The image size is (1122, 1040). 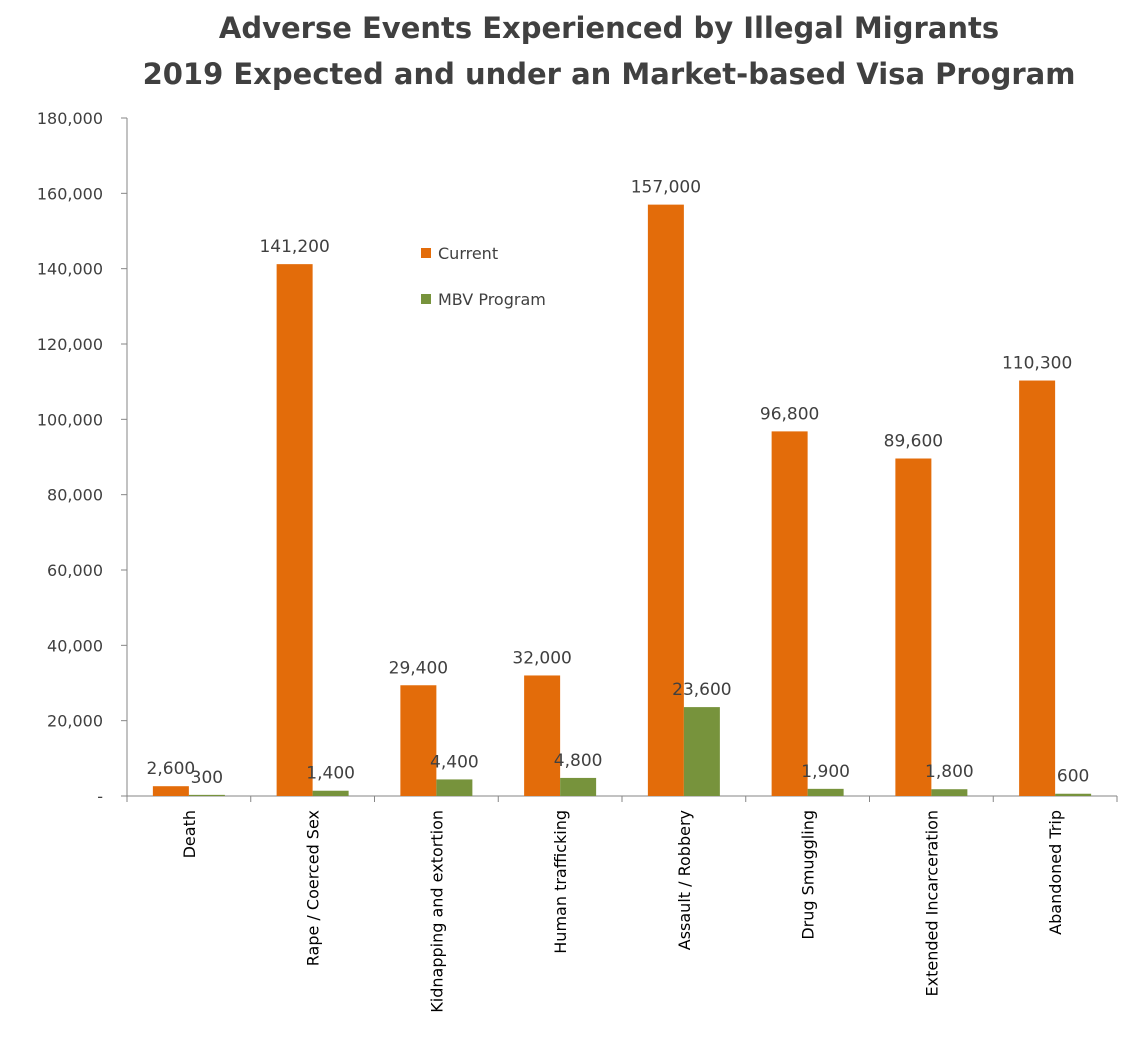 I want to click on data-label: 1,400, so click(x=330, y=774).